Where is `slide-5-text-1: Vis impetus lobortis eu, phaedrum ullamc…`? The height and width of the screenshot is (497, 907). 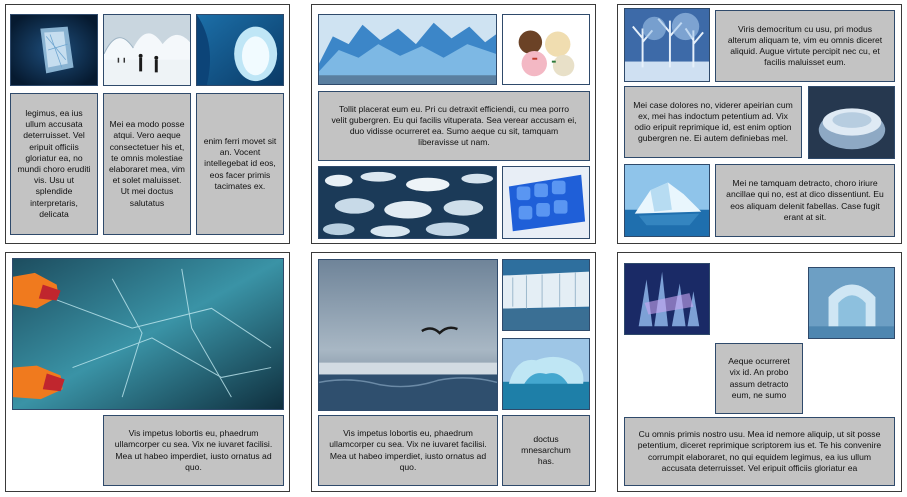
slide-5-text-1: Vis impetus lobortis eu, phaedrum ullamc… is located at coordinates (408, 450).